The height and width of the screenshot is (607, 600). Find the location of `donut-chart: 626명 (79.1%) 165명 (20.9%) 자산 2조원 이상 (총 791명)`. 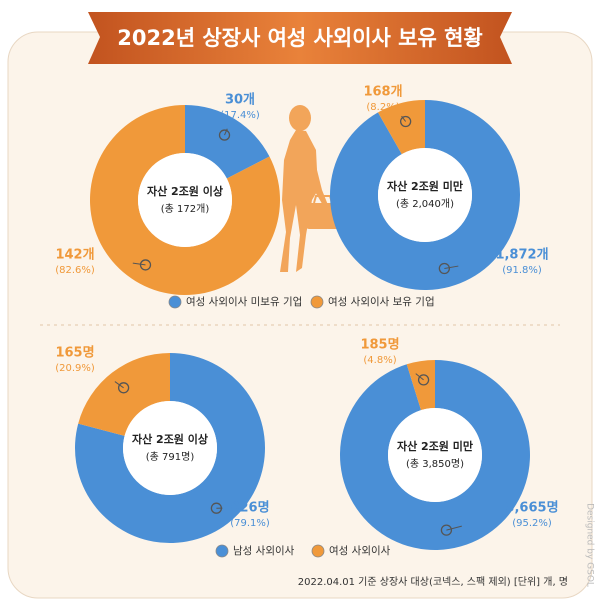

donut-chart: 626명 (79.1%) 165명 (20.9%) 자산 2조원 이상 (총 791명) is located at coordinates (162, 444).